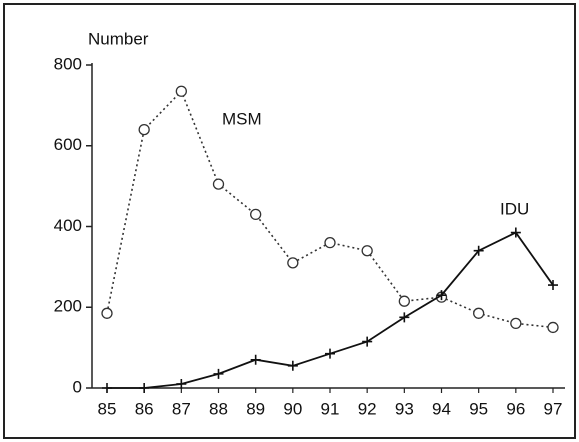 Image resolution: width=579 pixels, height=442 pixels. What do you see at coordinates (514, 208) in the screenshot?
I see `series-label: IDU` at bounding box center [514, 208].